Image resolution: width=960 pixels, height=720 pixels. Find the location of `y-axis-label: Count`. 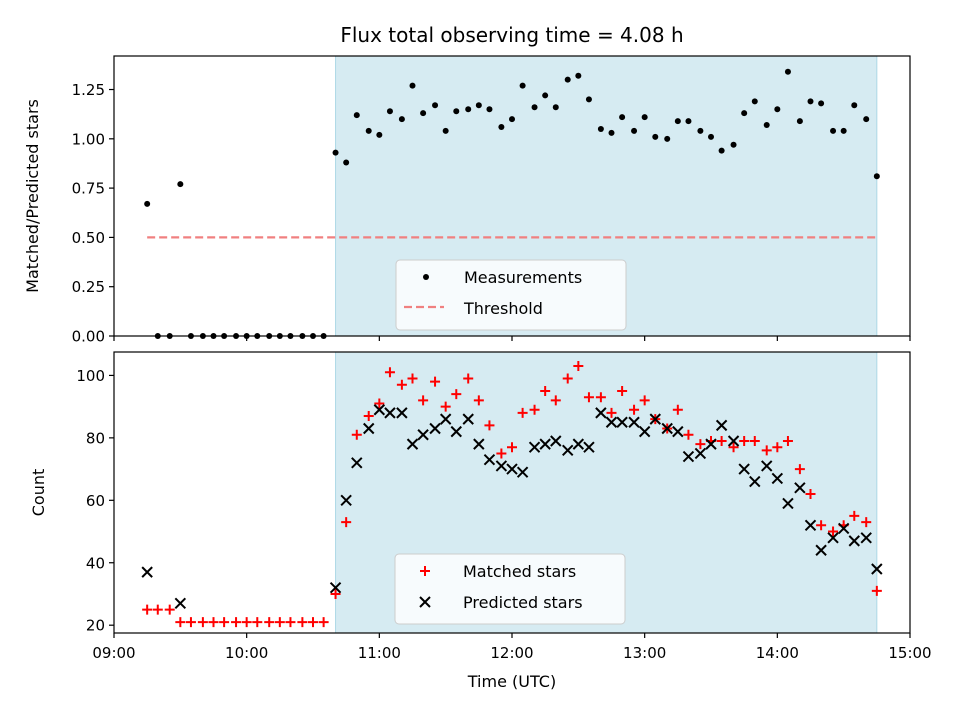

y-axis-label: Count is located at coordinates (38, 493).